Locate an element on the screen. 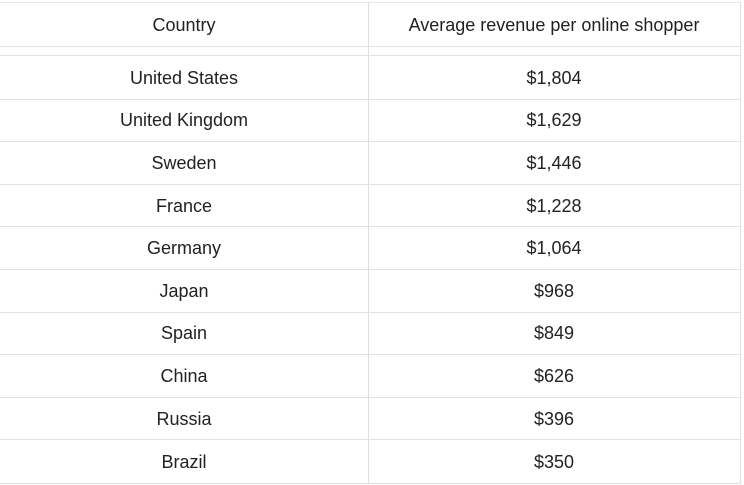 The height and width of the screenshot is (485, 744). table-top-border is located at coordinates (370, 2).